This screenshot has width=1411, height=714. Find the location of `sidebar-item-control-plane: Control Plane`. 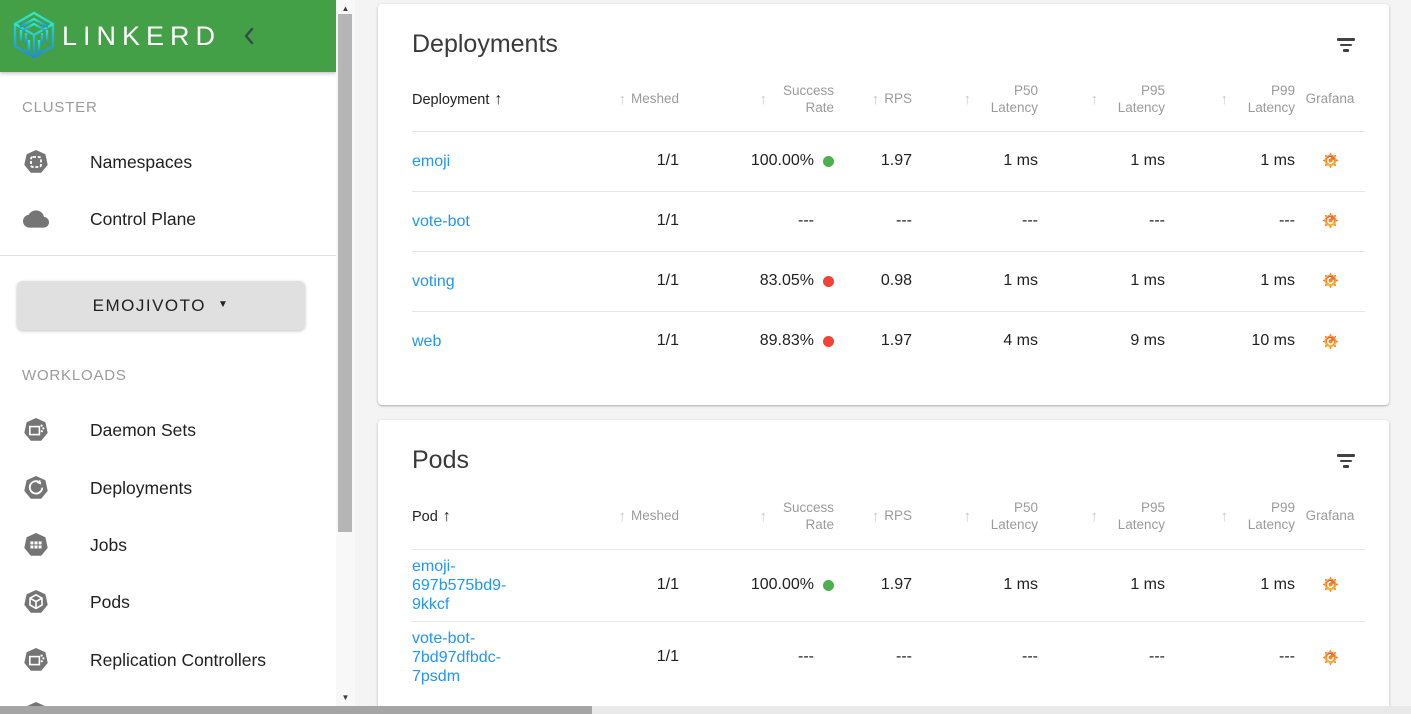

sidebar-item-control-plane: Control Plane is located at coordinates (168, 219).